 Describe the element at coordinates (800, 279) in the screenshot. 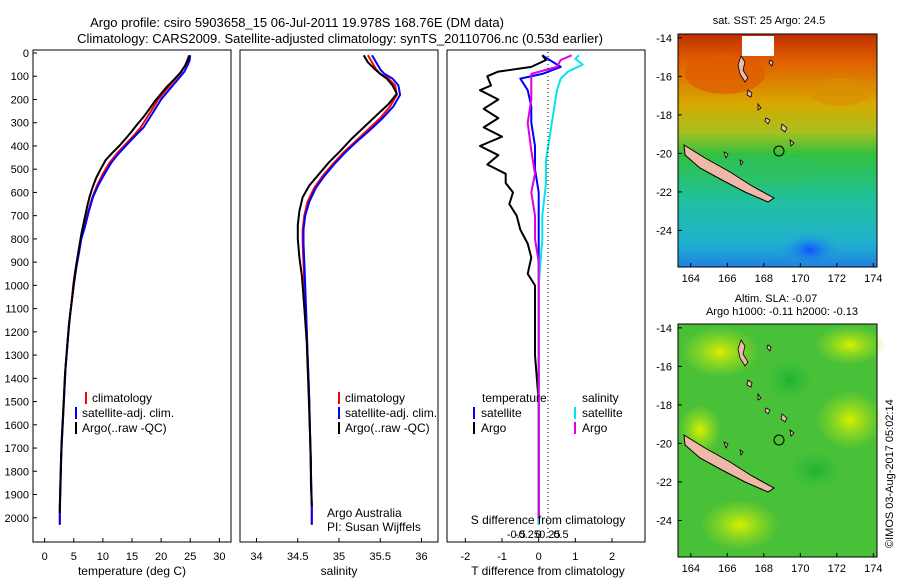

I see `lon-tick-label: 170` at that location.